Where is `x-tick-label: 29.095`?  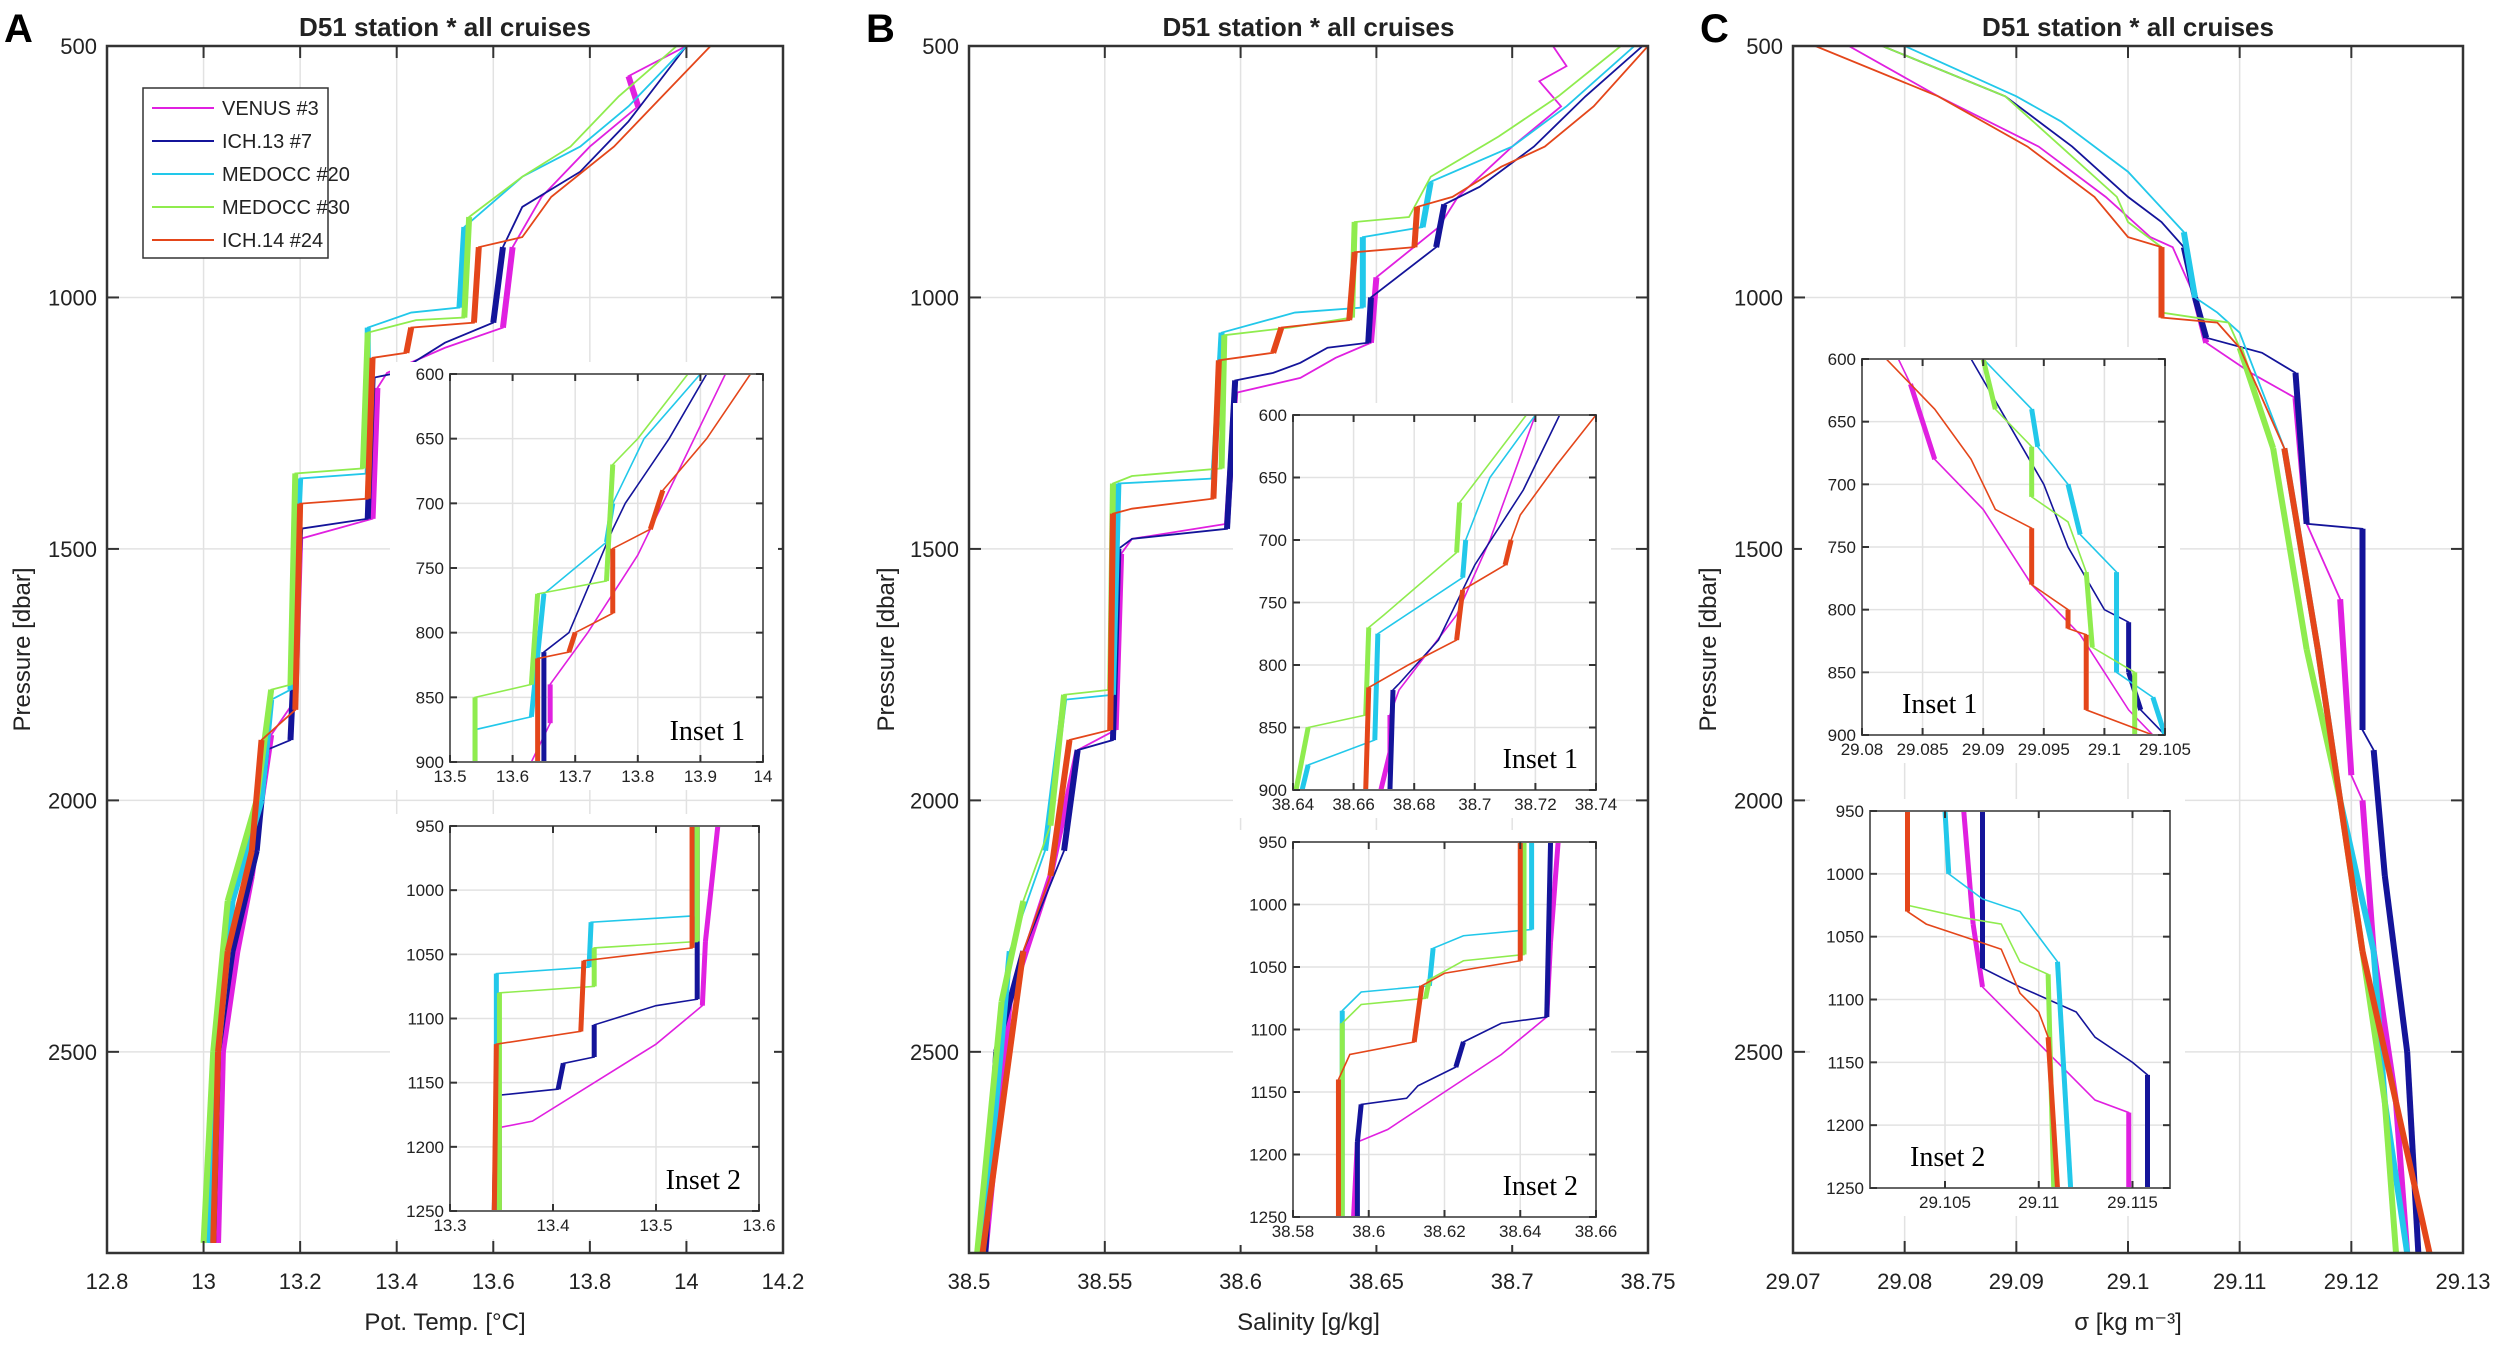
x-tick-label: 29.095 is located at coordinates (2044, 749).